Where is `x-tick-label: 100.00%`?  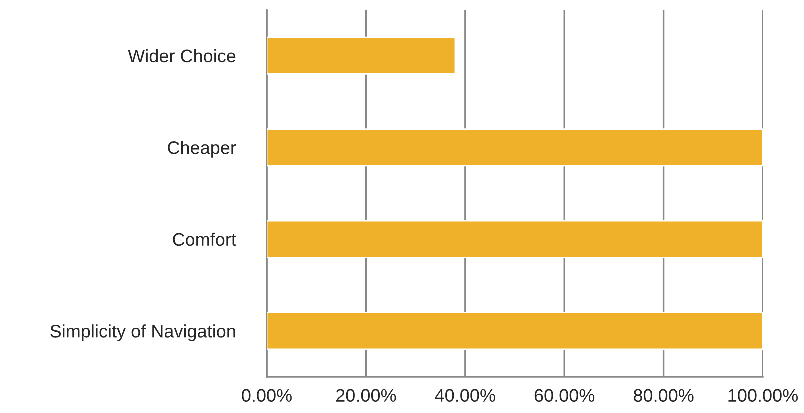 x-tick-label: 100.00% is located at coordinates (763, 395).